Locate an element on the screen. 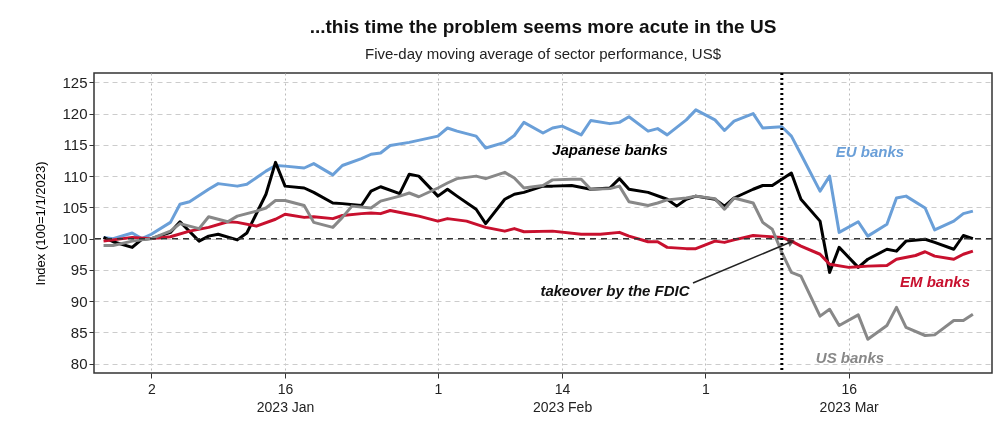 This screenshot has width=1003, height=444. series-label: Japanese banks is located at coordinates (610, 149).